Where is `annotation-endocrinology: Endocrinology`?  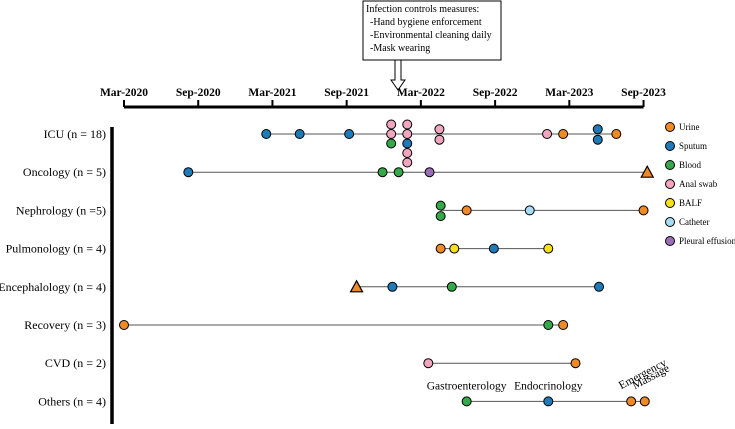
annotation-endocrinology: Endocrinology is located at coordinates (548, 386).